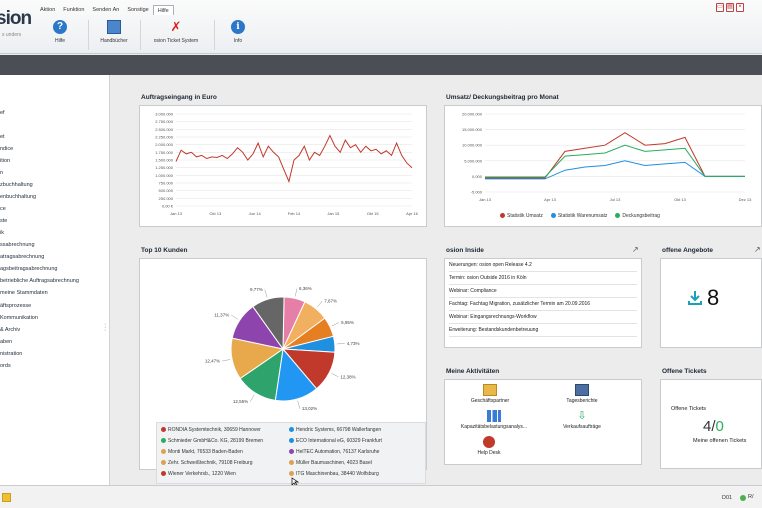 This screenshot has height=508, width=762. I want to click on info-button: i Info, so click(238, 36).